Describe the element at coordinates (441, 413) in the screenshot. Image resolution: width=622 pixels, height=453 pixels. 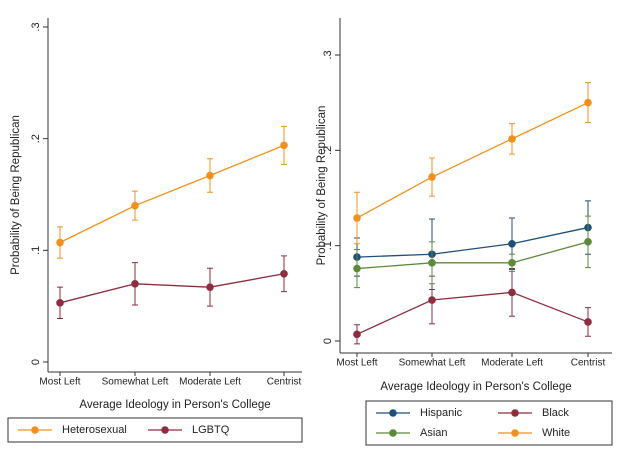
I see `legend-label: Hispanic` at that location.